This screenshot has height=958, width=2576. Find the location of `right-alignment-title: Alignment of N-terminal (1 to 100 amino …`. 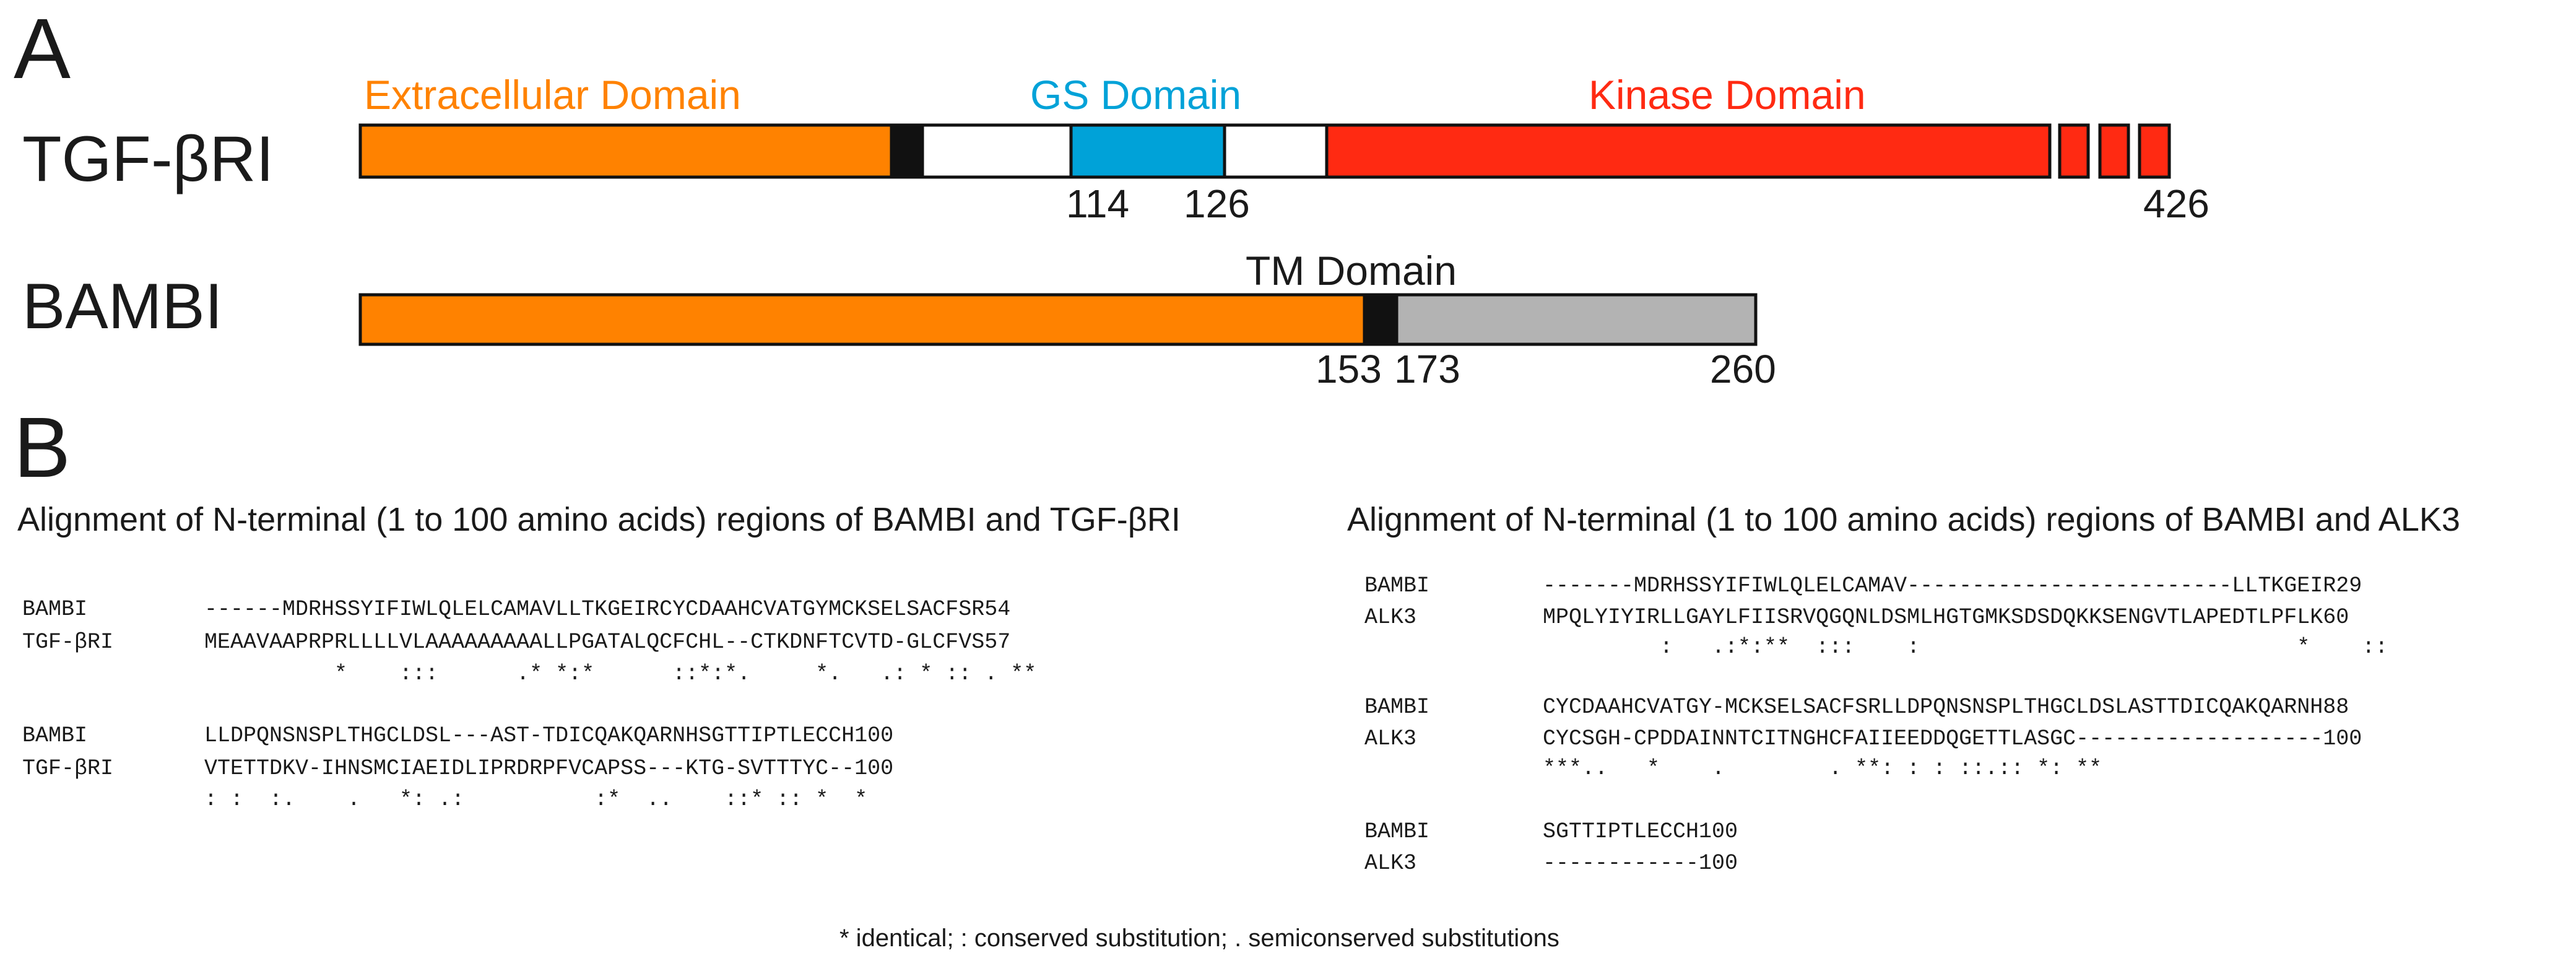

right-alignment-title: Alignment of N-terminal (1 to 100 amino … is located at coordinates (1903, 519).